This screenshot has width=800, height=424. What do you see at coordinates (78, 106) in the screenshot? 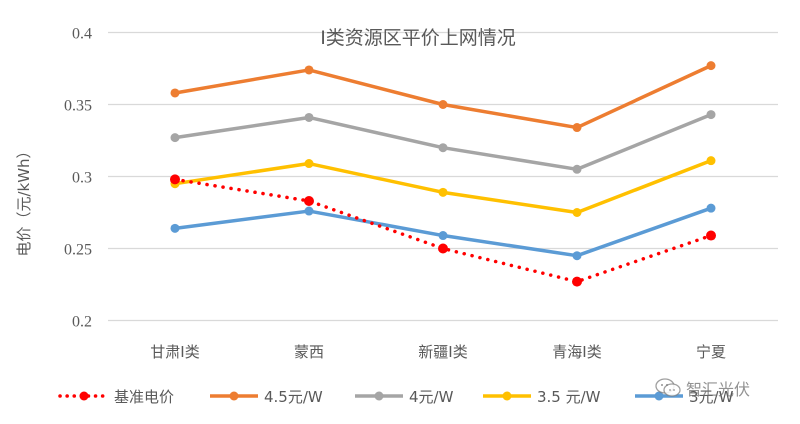
I see `y-tick-label: 0.35` at bounding box center [78, 106].